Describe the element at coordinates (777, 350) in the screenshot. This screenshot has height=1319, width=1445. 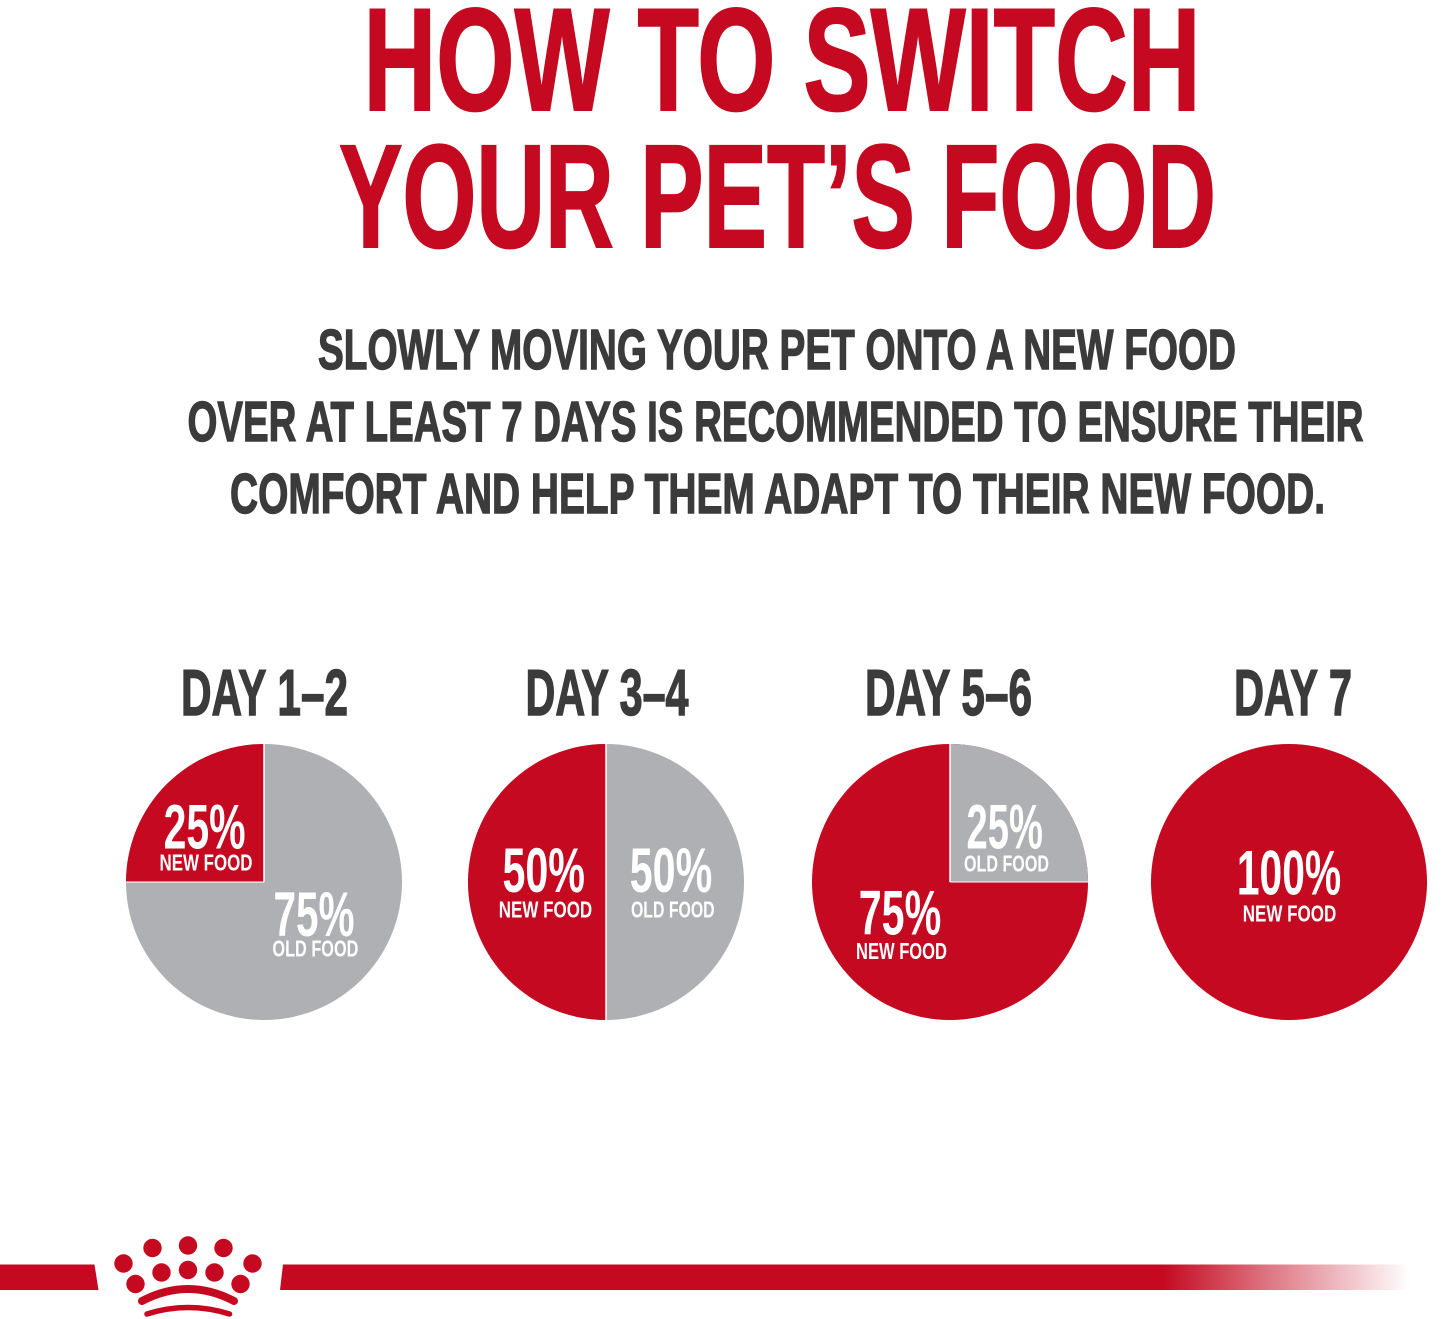
I see `svg-text:SLOWLY MOVING YOUR PET ONTO A: SLOWLY MOVING YOUR PET ONTO A NEW FOOD` at that location.